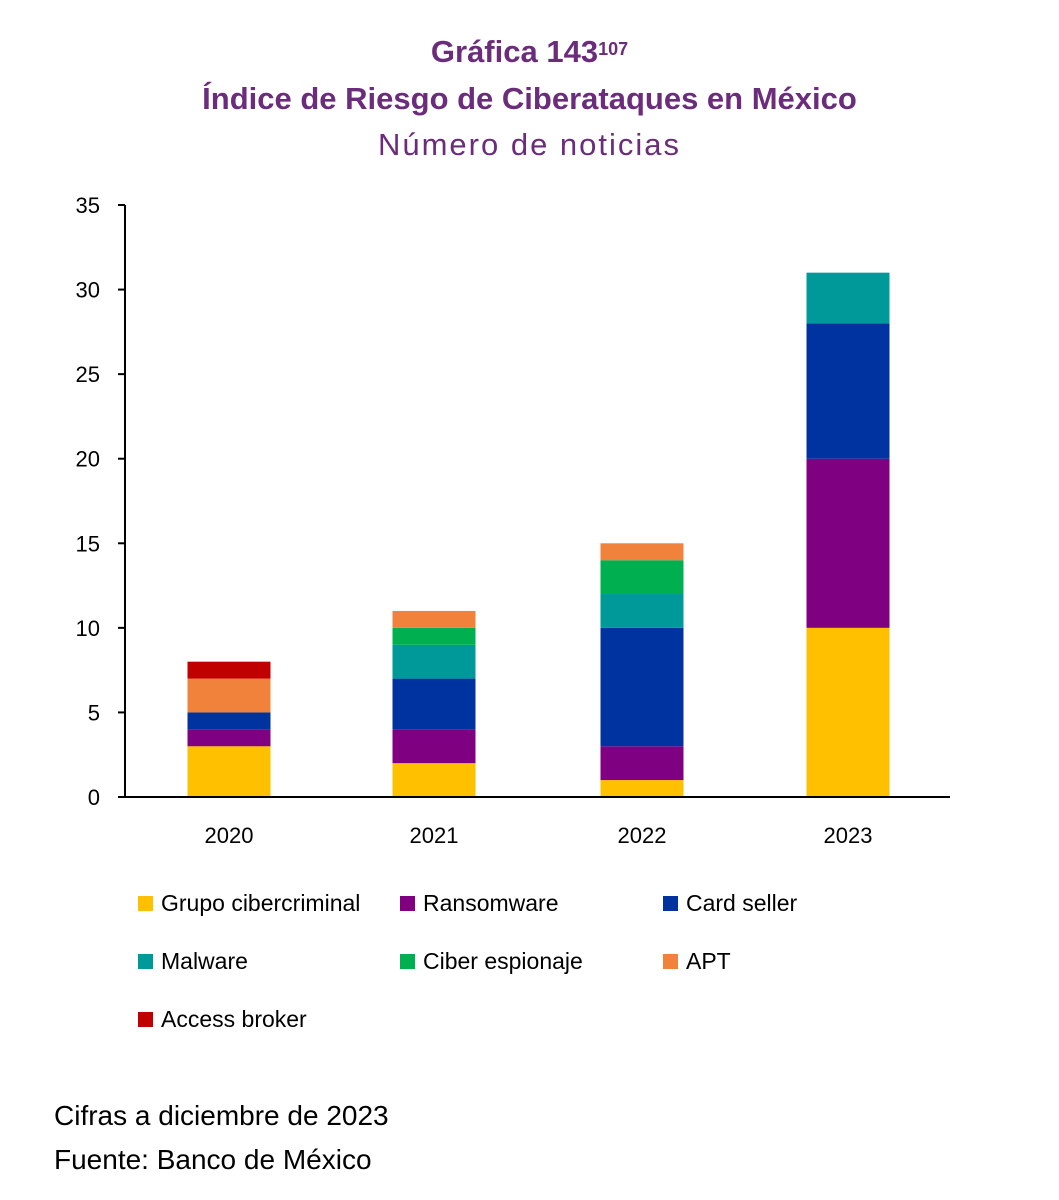  What do you see at coordinates (848, 712) in the screenshot?
I see `bar-segment-grupo-cibercriminal-2023` at bounding box center [848, 712].